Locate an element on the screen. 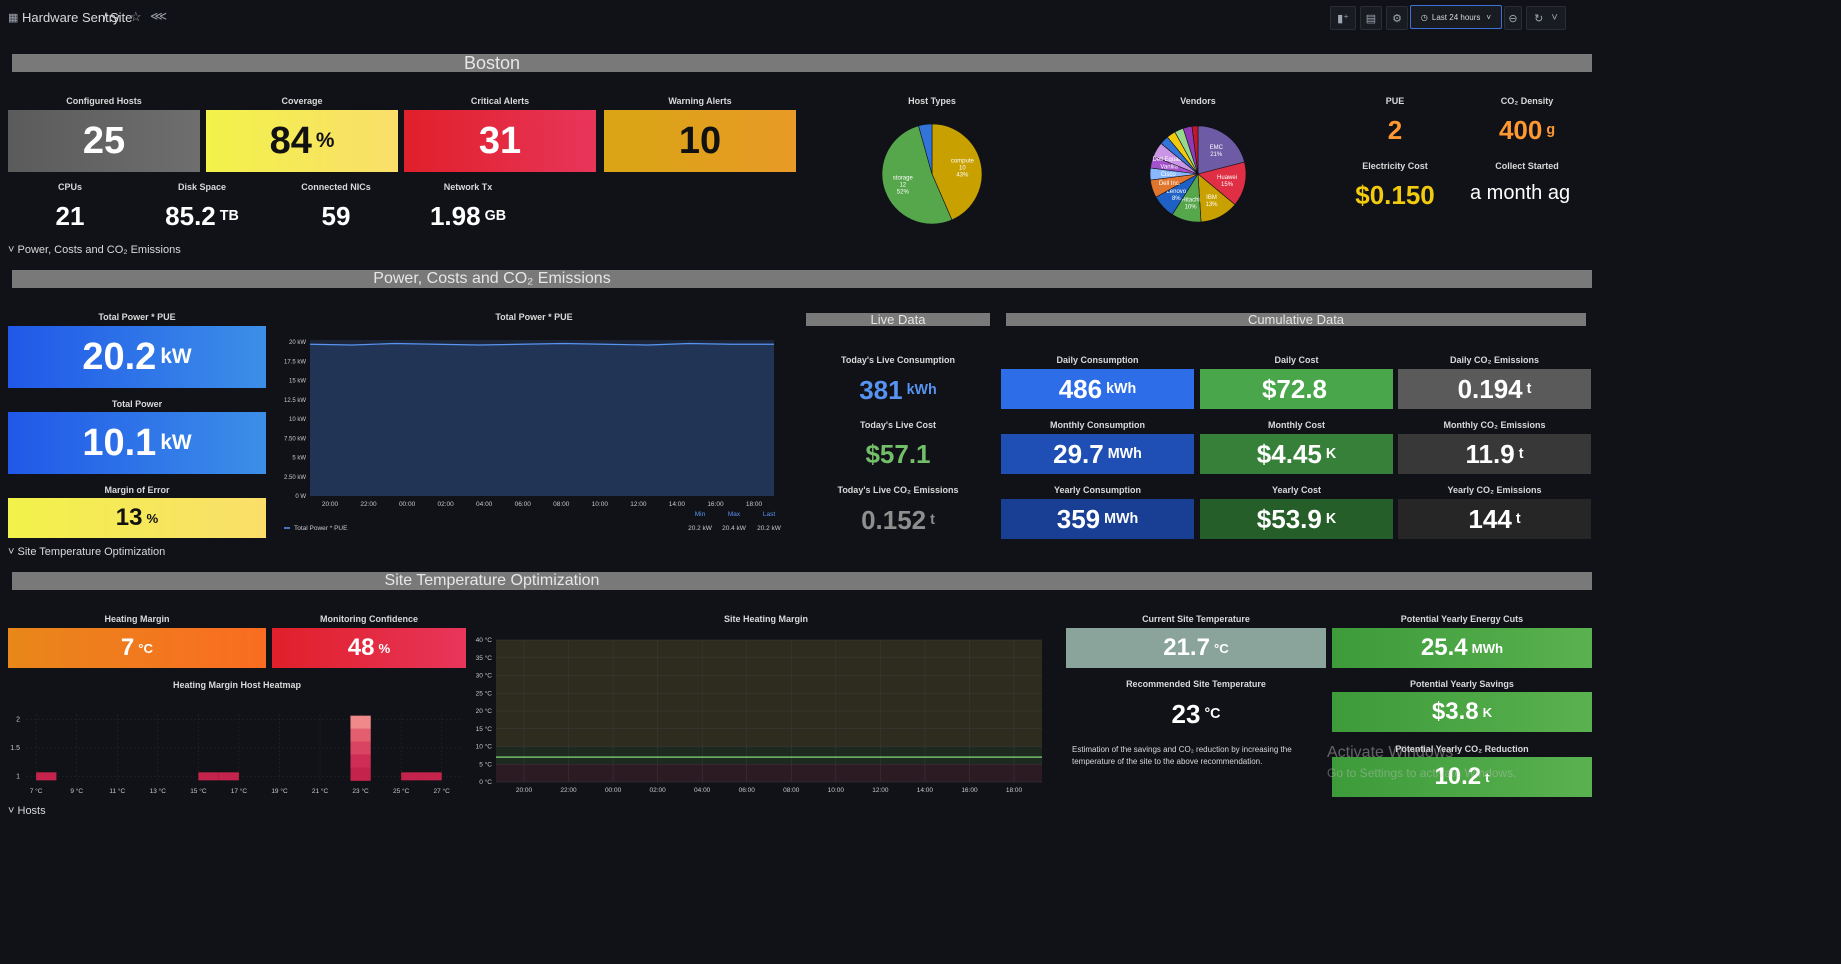  panel-title: Critical Alerts is located at coordinates (500, 101).